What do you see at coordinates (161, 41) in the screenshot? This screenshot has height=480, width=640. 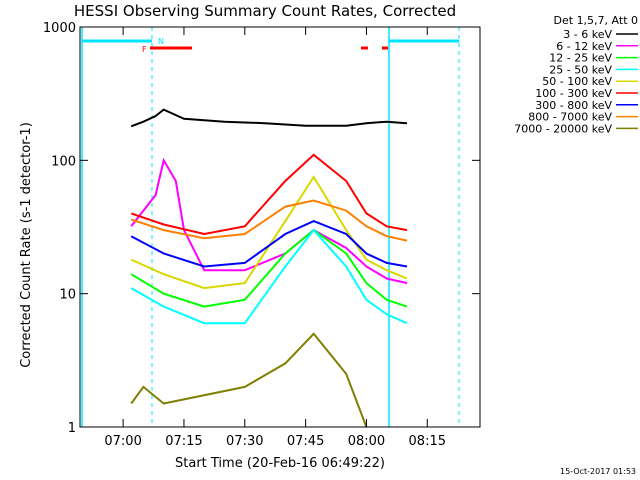 I see `night-flag-label: N` at bounding box center [161, 41].